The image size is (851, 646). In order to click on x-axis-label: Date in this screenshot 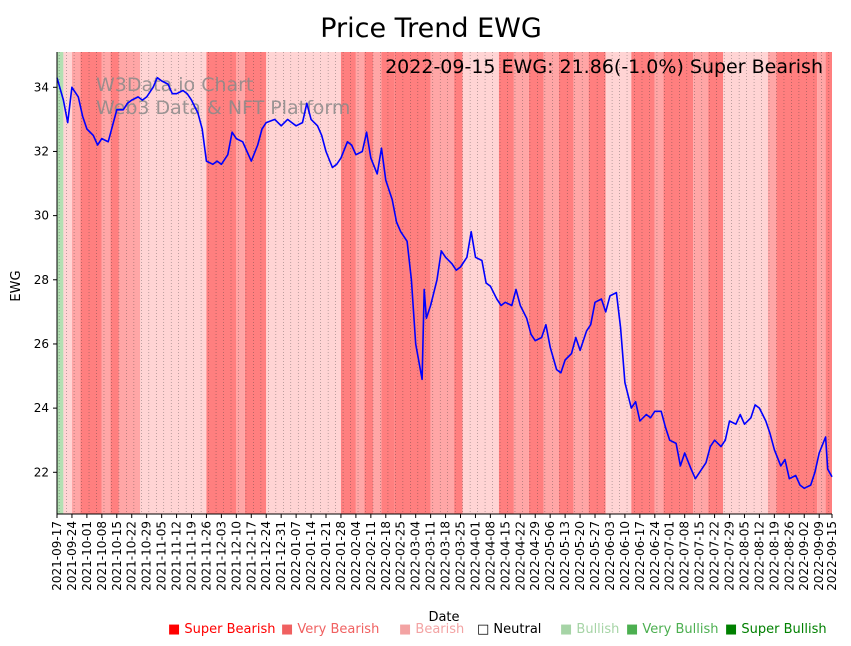, I will do `click(443, 617)`.